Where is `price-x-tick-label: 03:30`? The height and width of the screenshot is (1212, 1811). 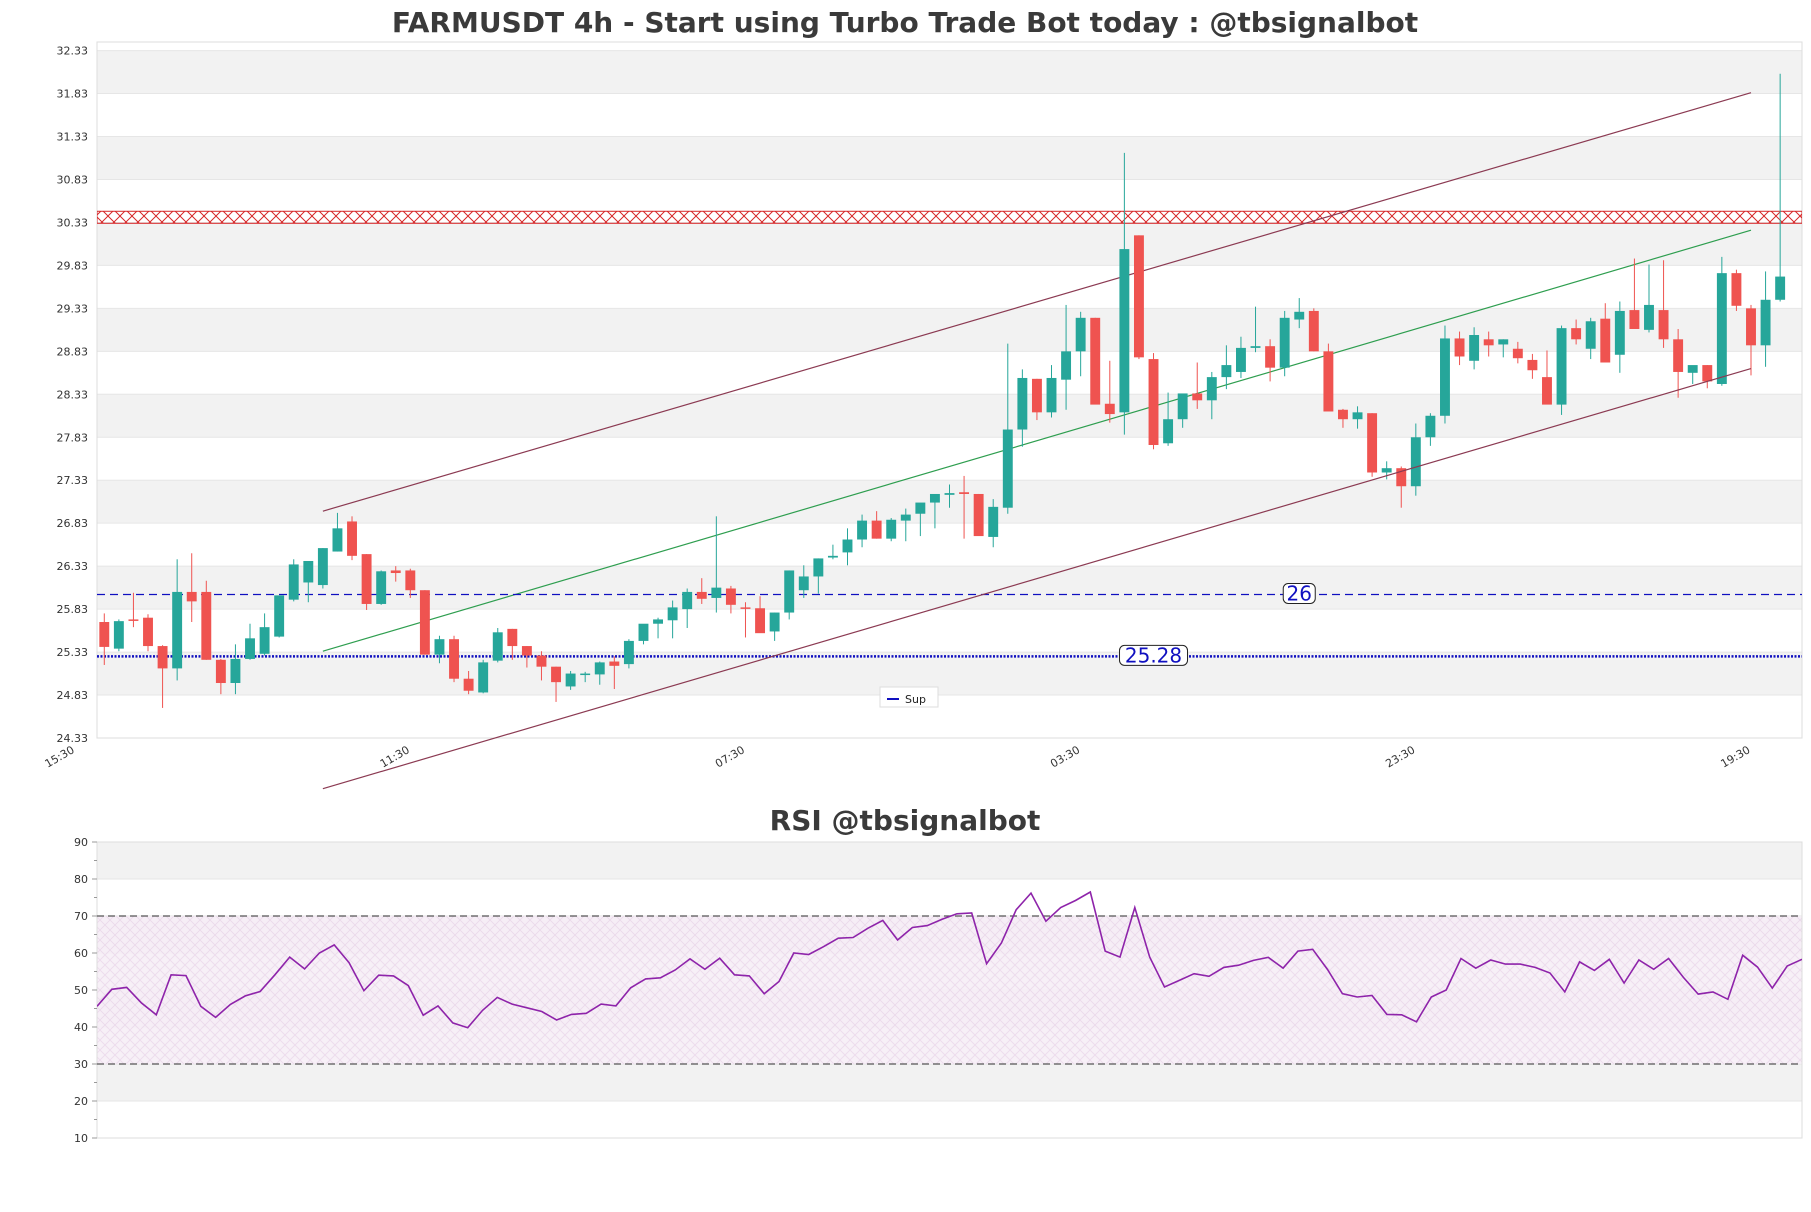
price-x-tick-label: 03:30 is located at coordinates (1065, 756).